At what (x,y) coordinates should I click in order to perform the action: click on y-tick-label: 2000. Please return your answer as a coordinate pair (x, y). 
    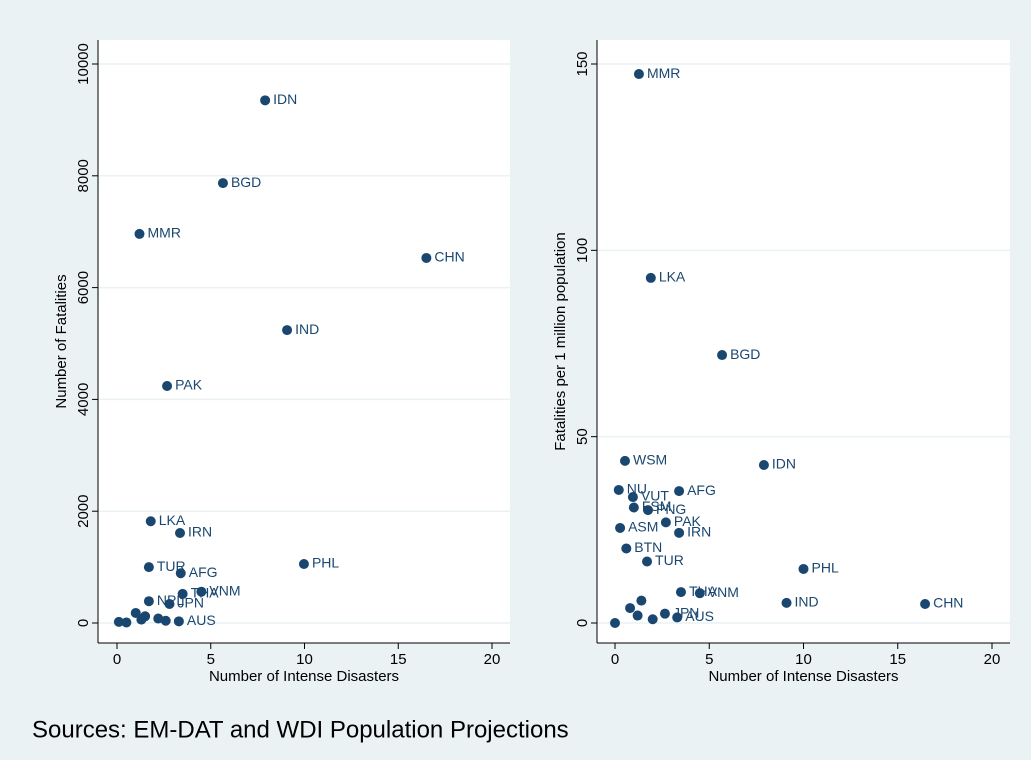
    Looking at the image, I should click on (83, 511).